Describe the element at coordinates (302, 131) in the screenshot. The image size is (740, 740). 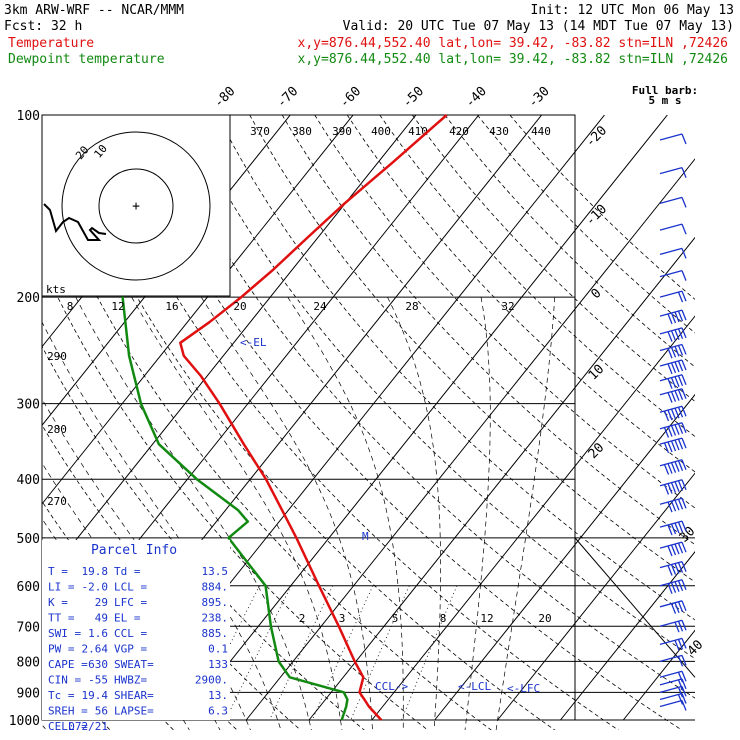
I see `theta-label: 380` at that location.